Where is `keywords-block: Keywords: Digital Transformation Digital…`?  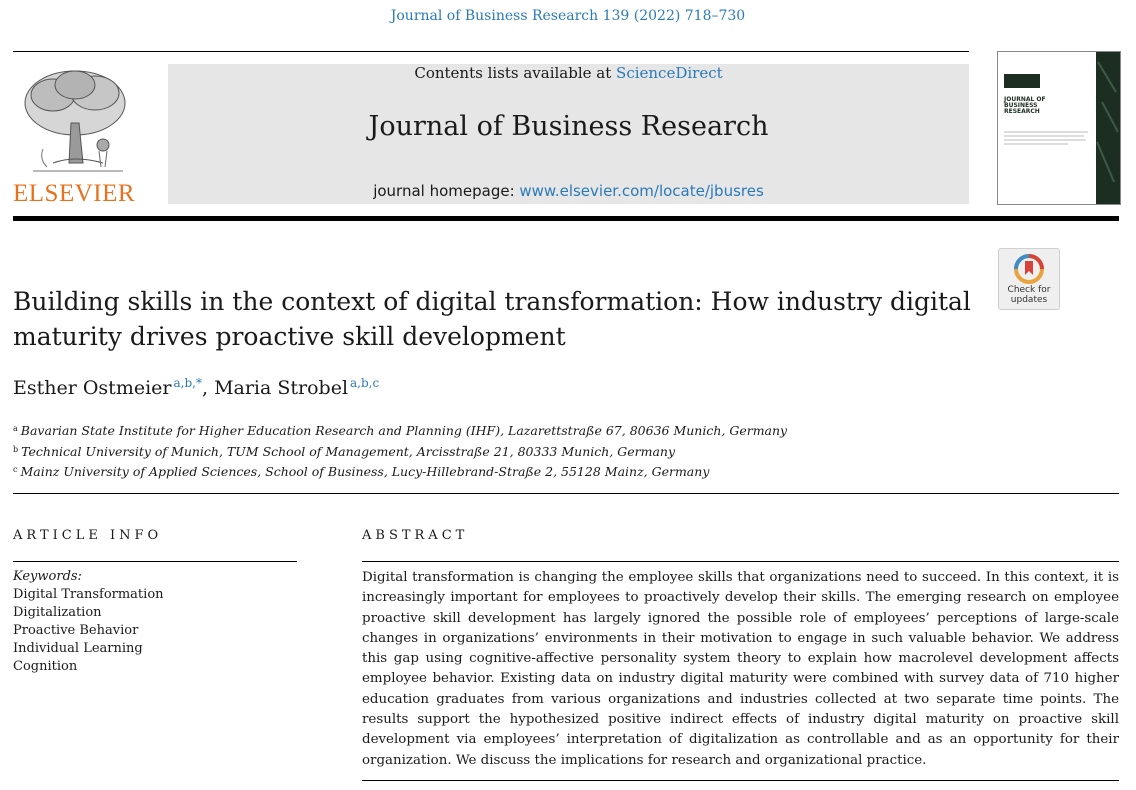 keywords-block: Keywords: Digital Transformation Digital… is located at coordinates (88, 622).